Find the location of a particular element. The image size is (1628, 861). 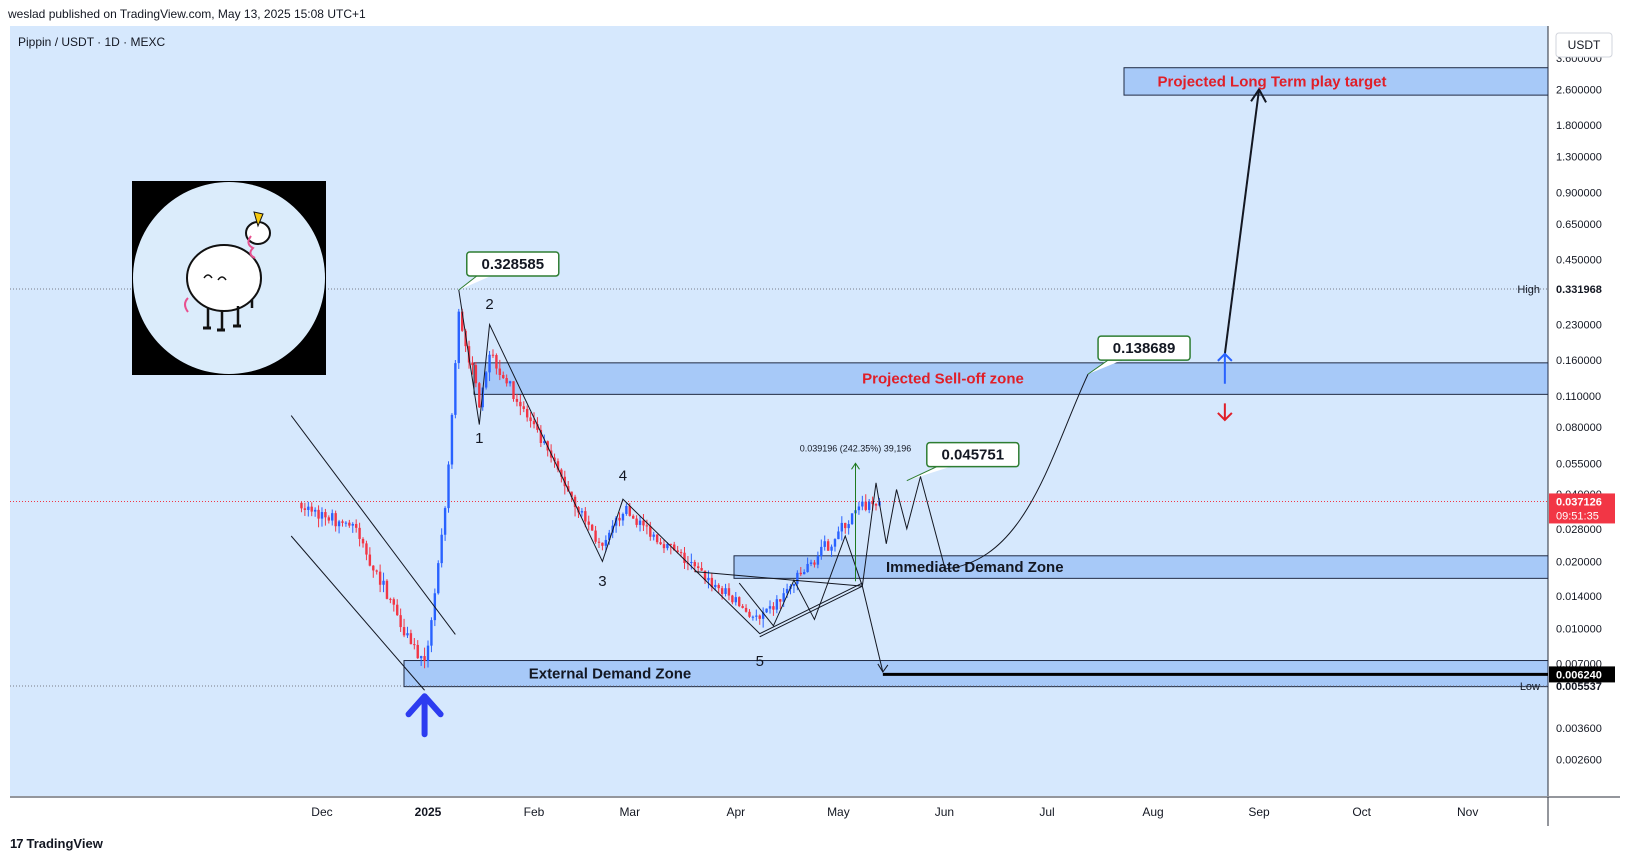

measure-arrow is located at coordinates (855, 466).